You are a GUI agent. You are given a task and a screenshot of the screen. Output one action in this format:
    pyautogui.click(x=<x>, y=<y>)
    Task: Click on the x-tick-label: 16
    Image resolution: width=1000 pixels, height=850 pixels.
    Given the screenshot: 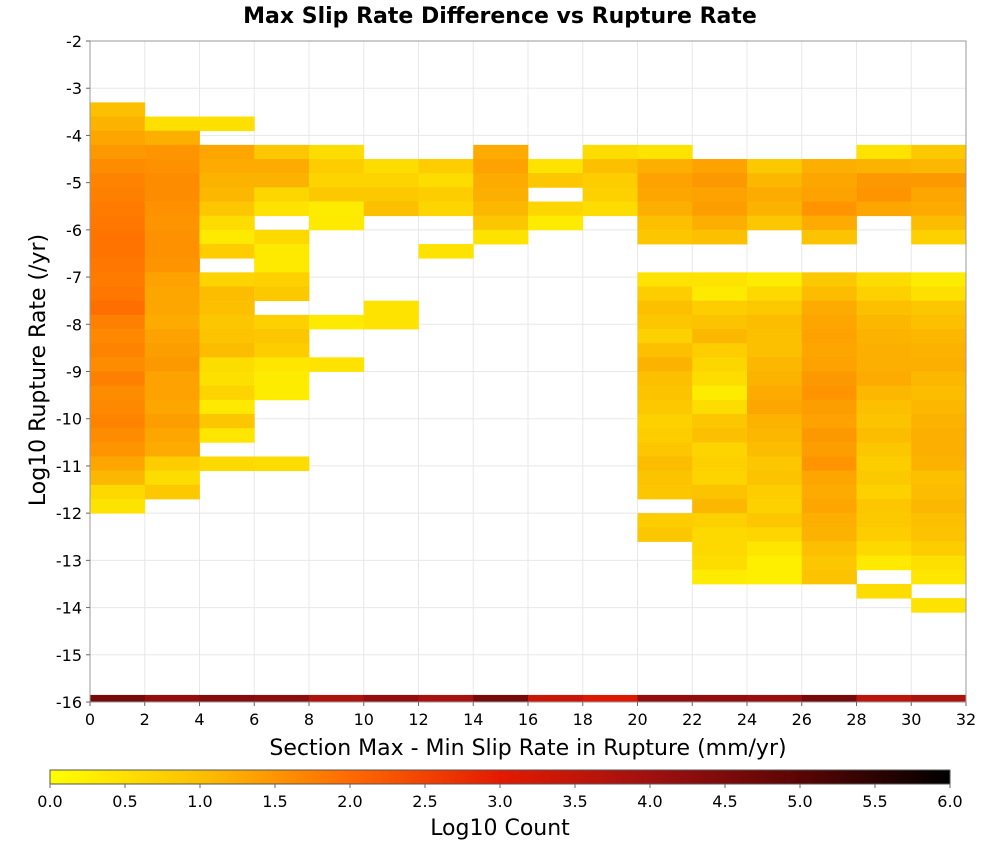 What is the action you would take?
    pyautogui.click(x=528, y=719)
    